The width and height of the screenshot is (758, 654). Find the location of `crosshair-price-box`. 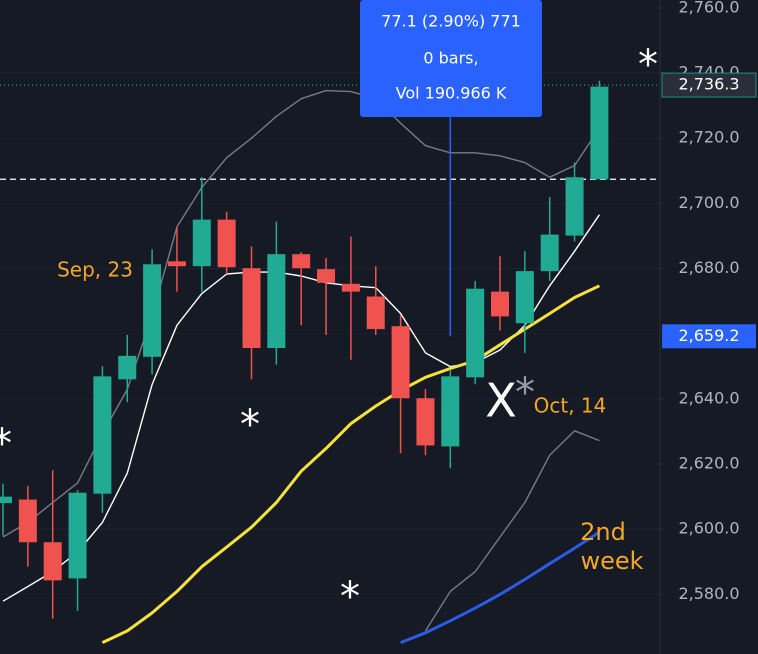

crosshair-price-box is located at coordinates (709, 336).